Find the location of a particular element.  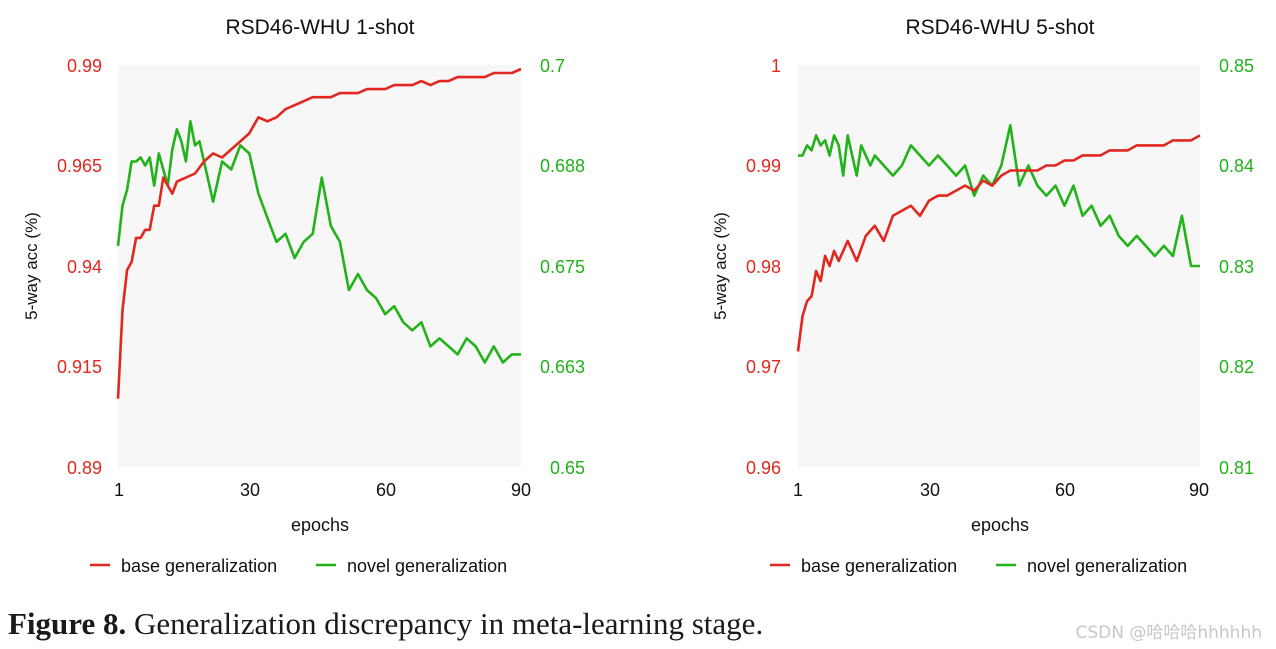

left-tick: 0.96 is located at coordinates (763, 468).